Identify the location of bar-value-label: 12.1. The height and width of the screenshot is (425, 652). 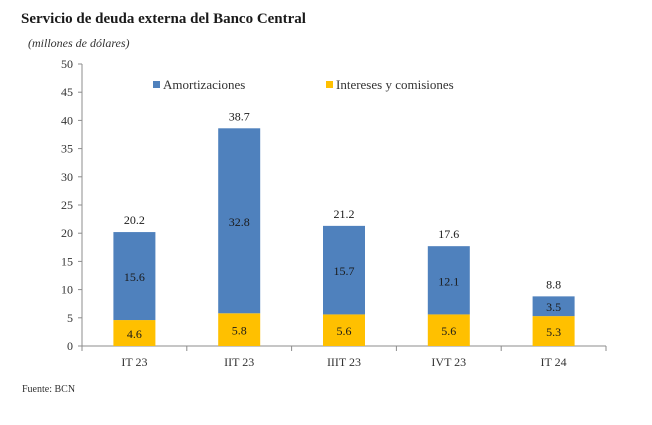
(448, 281).